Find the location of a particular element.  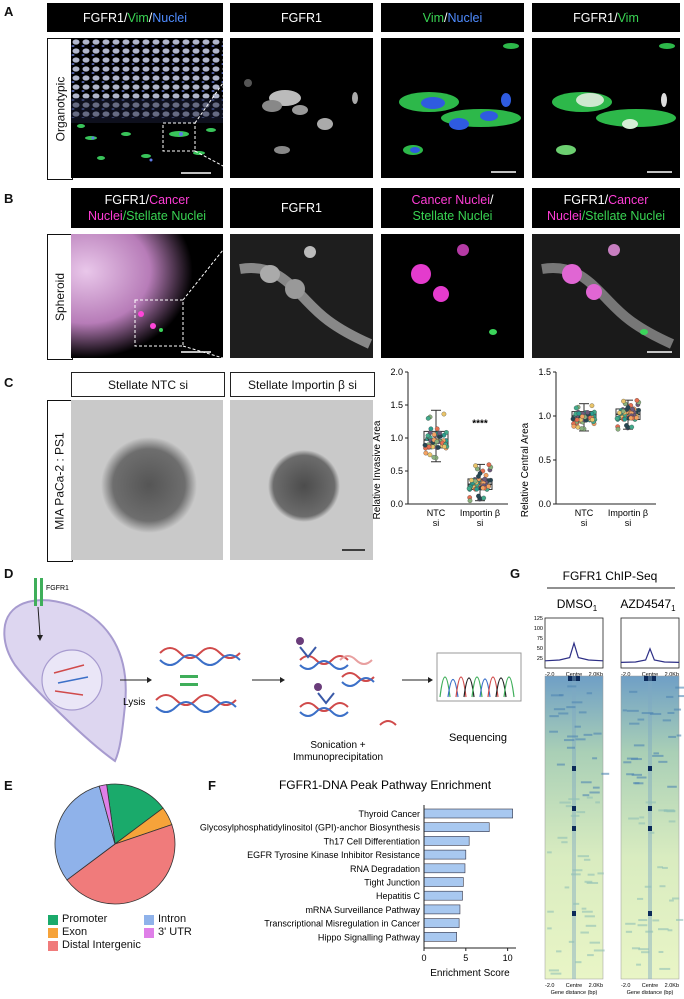

bar-category-label: Hippo Signalling Pathway is located at coordinates (369, 937).